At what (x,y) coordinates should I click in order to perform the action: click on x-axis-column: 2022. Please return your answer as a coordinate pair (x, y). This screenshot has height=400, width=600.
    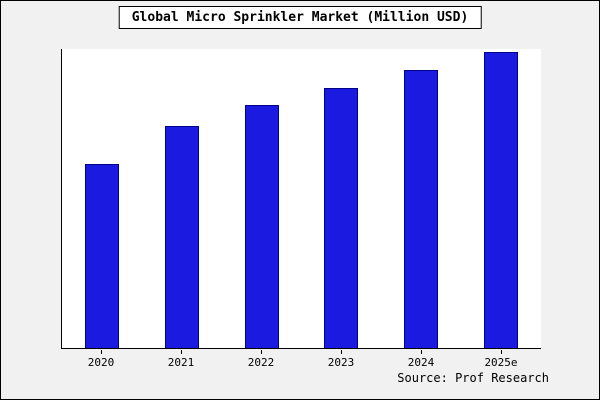
    Looking at the image, I should click on (261, 359).